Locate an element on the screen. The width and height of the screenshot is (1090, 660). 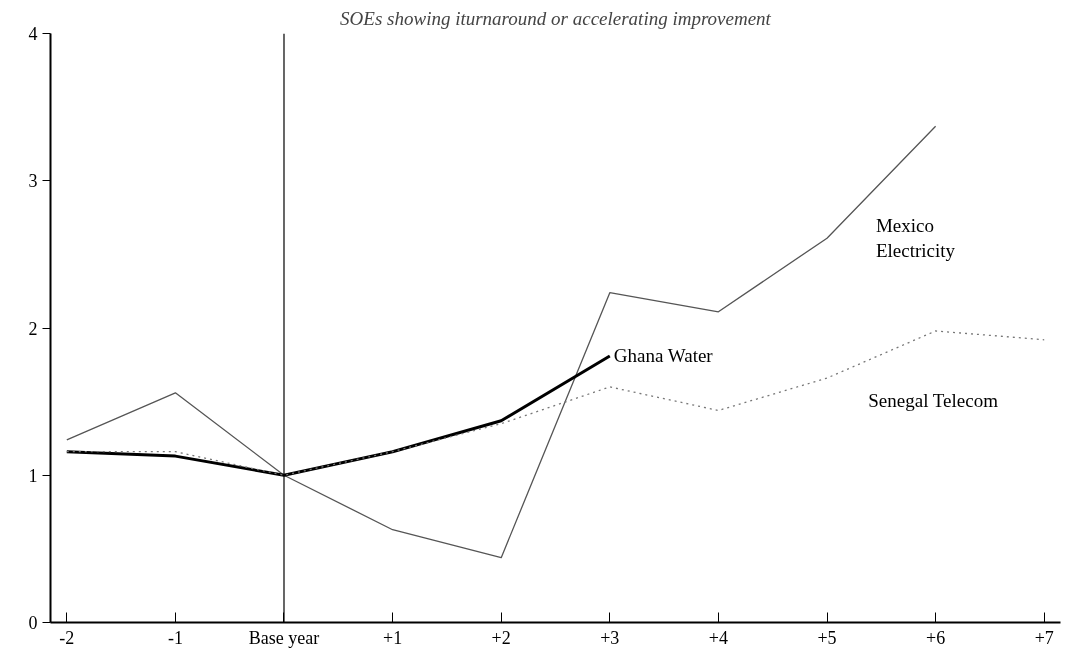
x-tick-label: Base year is located at coordinates (284, 637).